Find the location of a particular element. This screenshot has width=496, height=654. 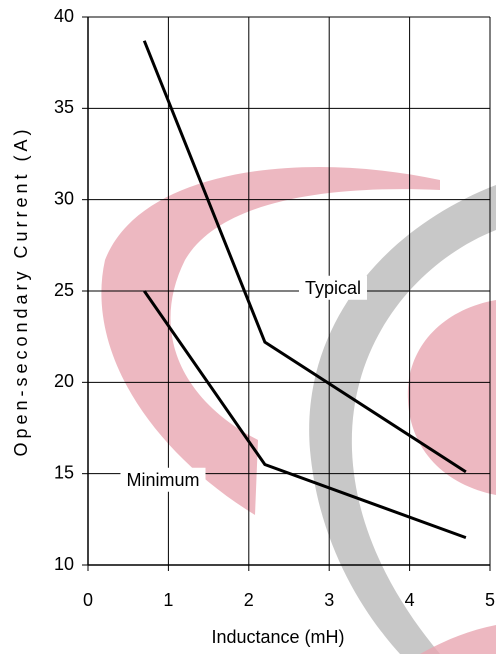

x-tick-label: 5 is located at coordinates (490, 600).